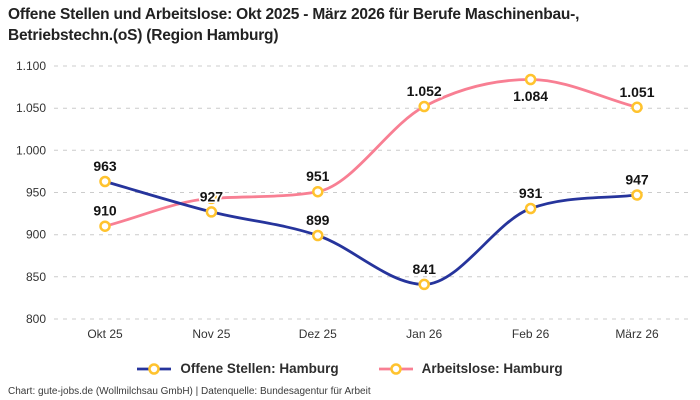  What do you see at coordinates (636, 92) in the screenshot?
I see `data-label-arbeitslose-hamburg-m-rz-26: 1.051` at bounding box center [636, 92].